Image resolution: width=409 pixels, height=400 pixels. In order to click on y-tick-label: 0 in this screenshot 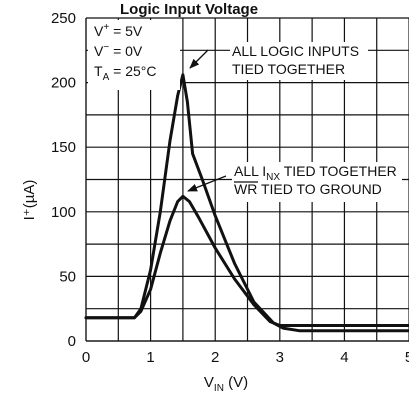, I will do `click(72, 341)`.